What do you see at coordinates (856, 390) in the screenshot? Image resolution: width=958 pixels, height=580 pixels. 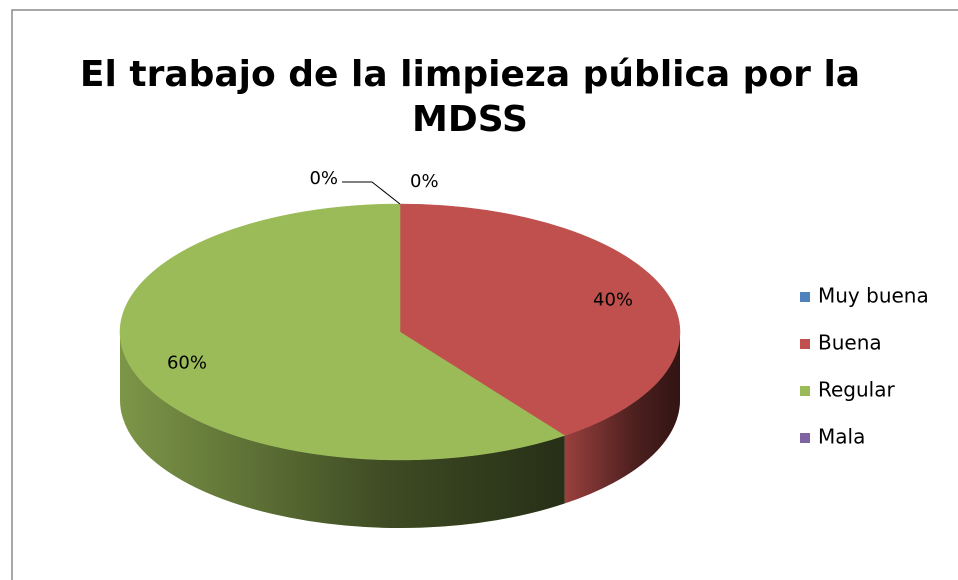 I see `legend-label: Regular` at bounding box center [856, 390].